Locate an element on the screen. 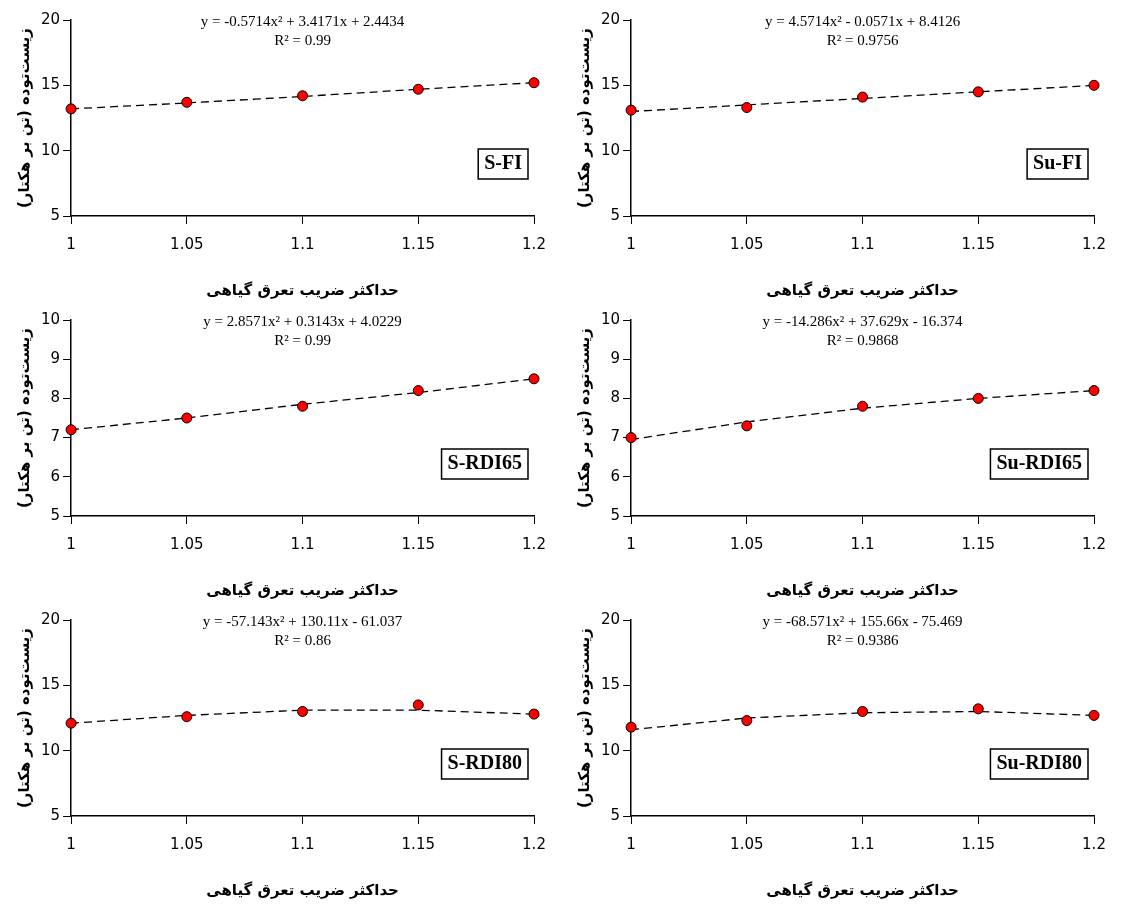 The width and height of the screenshot is (1128, 910). annotation: y = -57.143x² + 130.11x - 61.037 is located at coordinates (302, 620).